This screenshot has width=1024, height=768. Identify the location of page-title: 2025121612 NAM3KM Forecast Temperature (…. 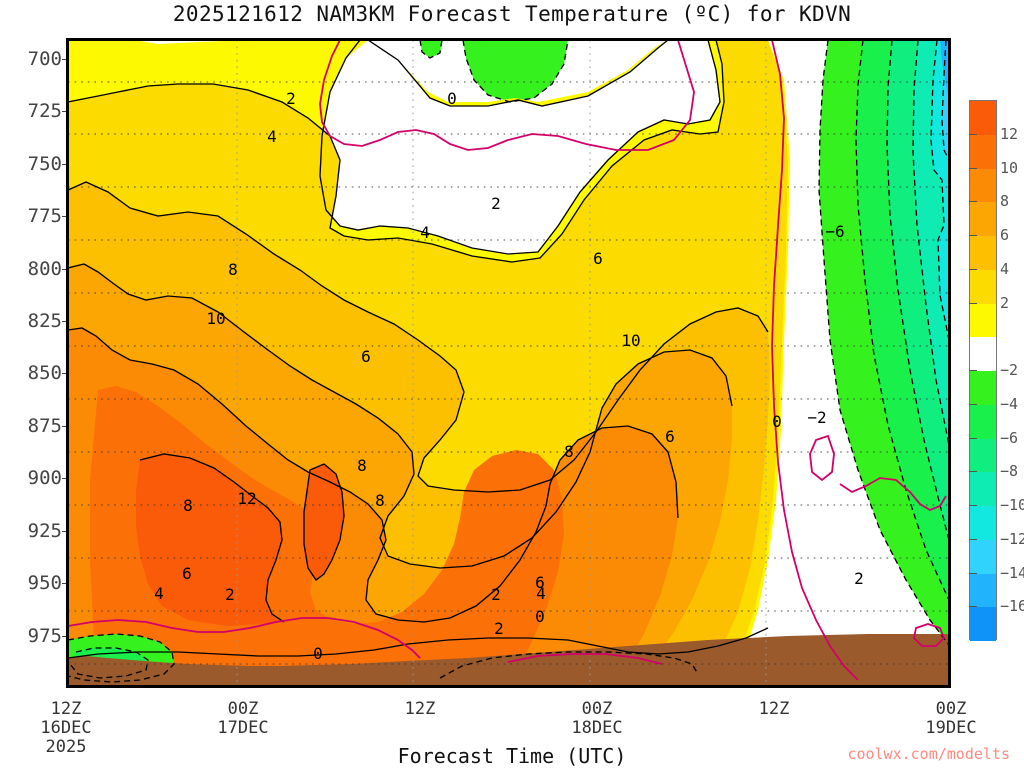
(512, 14).